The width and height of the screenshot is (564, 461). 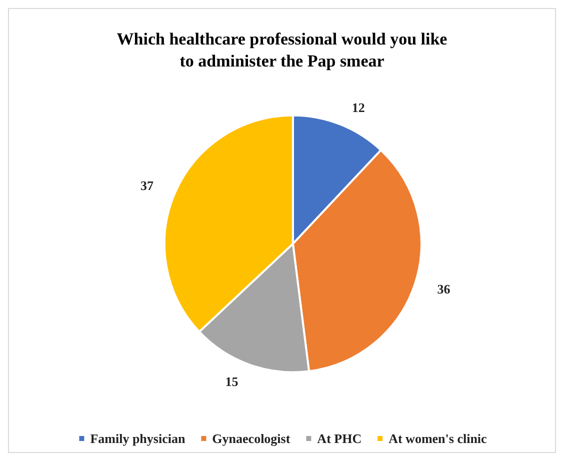 I want to click on data-label: 37, so click(x=147, y=186).